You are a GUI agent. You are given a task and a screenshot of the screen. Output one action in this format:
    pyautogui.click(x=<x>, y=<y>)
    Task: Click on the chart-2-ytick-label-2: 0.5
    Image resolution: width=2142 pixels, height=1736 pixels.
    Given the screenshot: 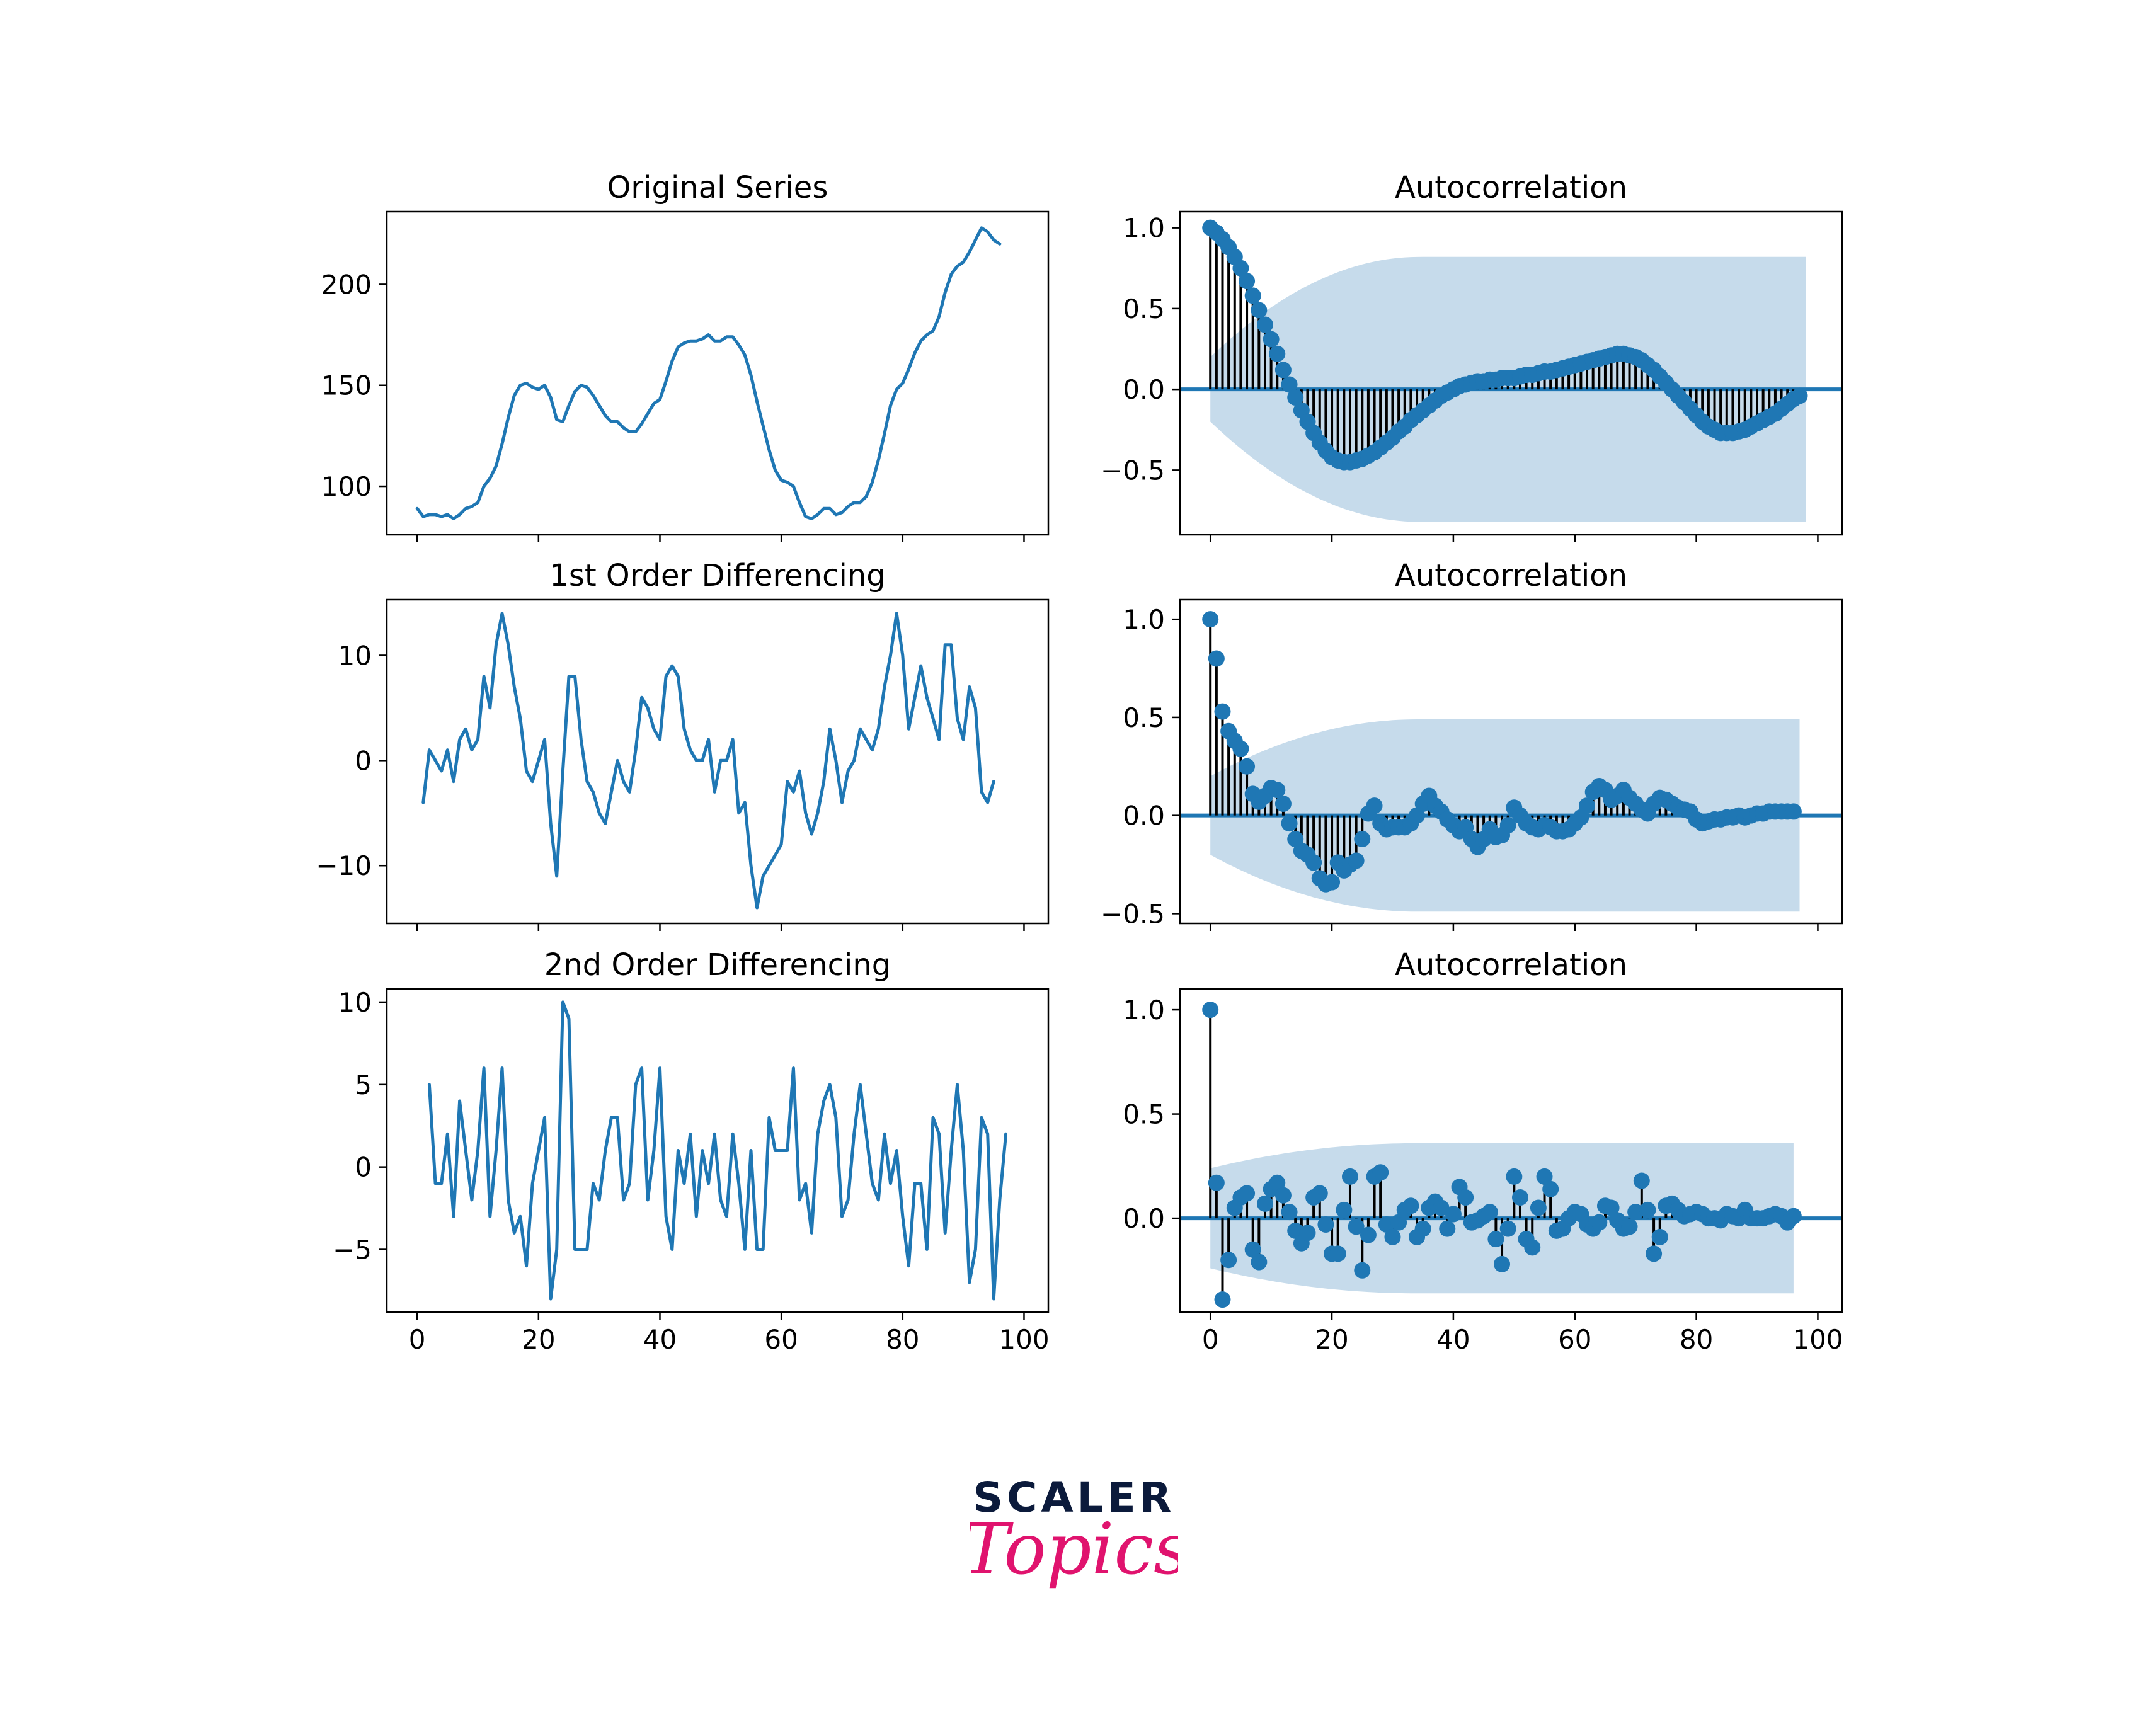 What is the action you would take?
    pyautogui.click(x=1144, y=309)
    